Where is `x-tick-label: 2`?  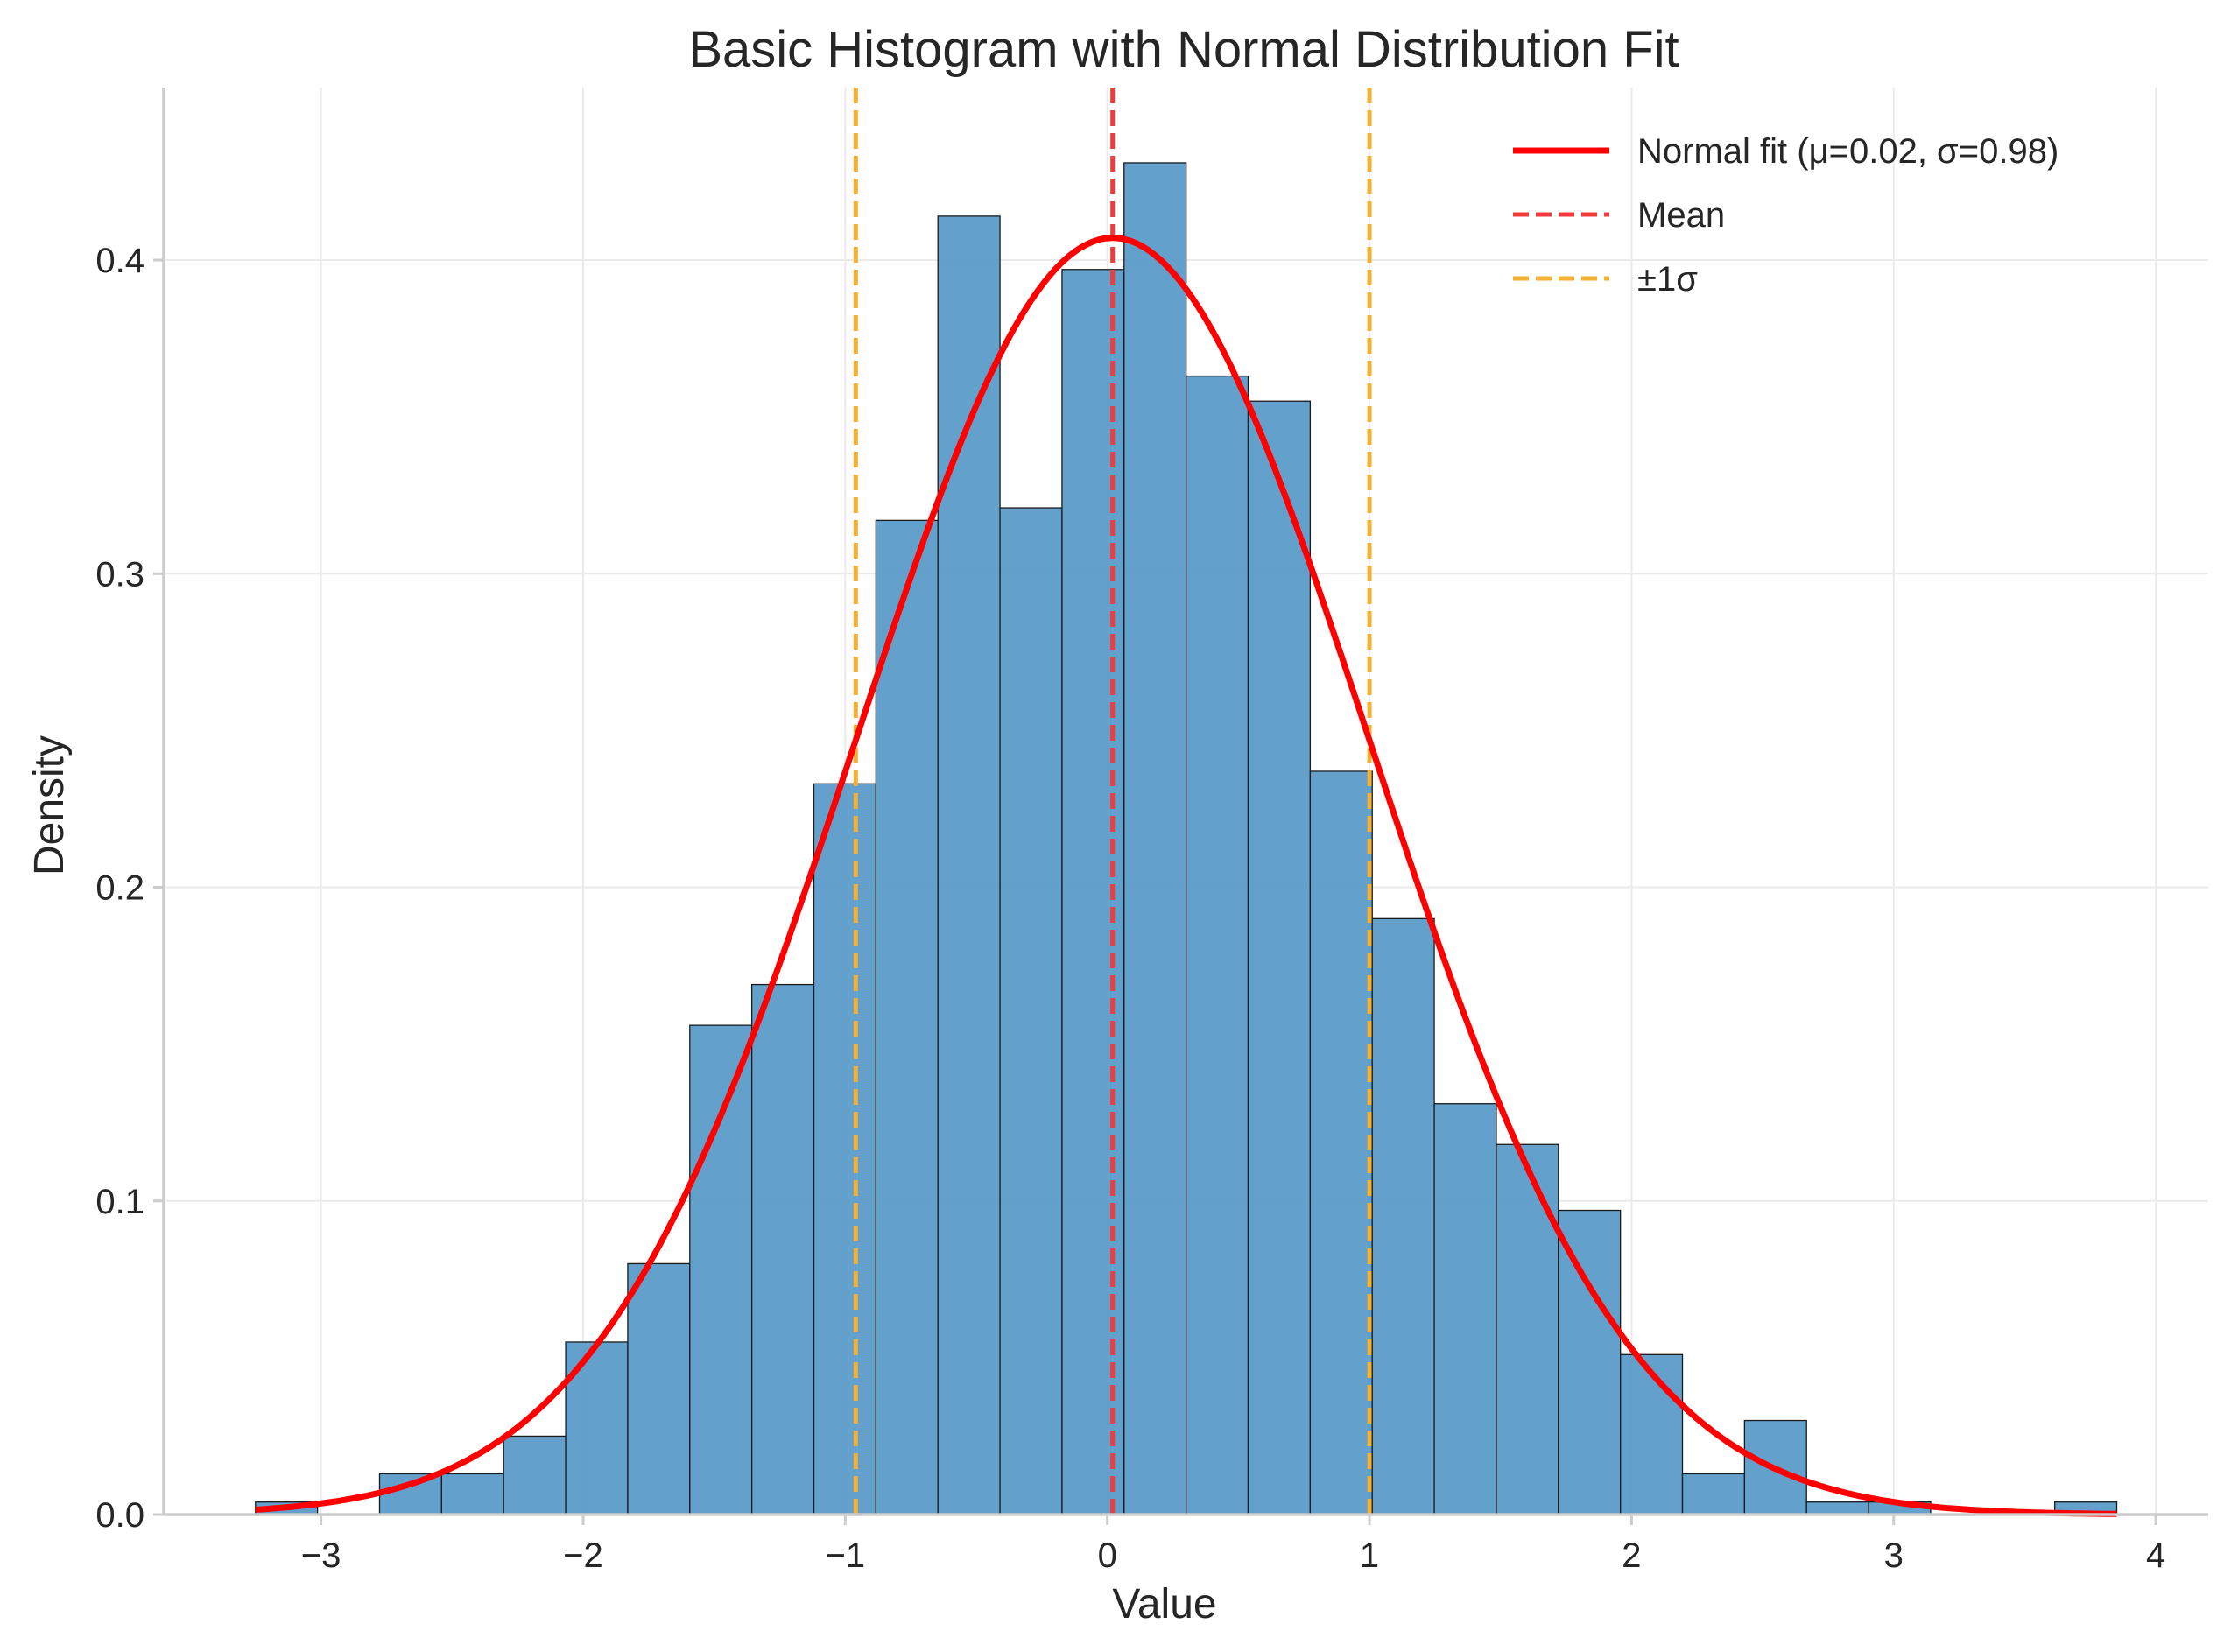
x-tick-label: 2 is located at coordinates (1632, 1555).